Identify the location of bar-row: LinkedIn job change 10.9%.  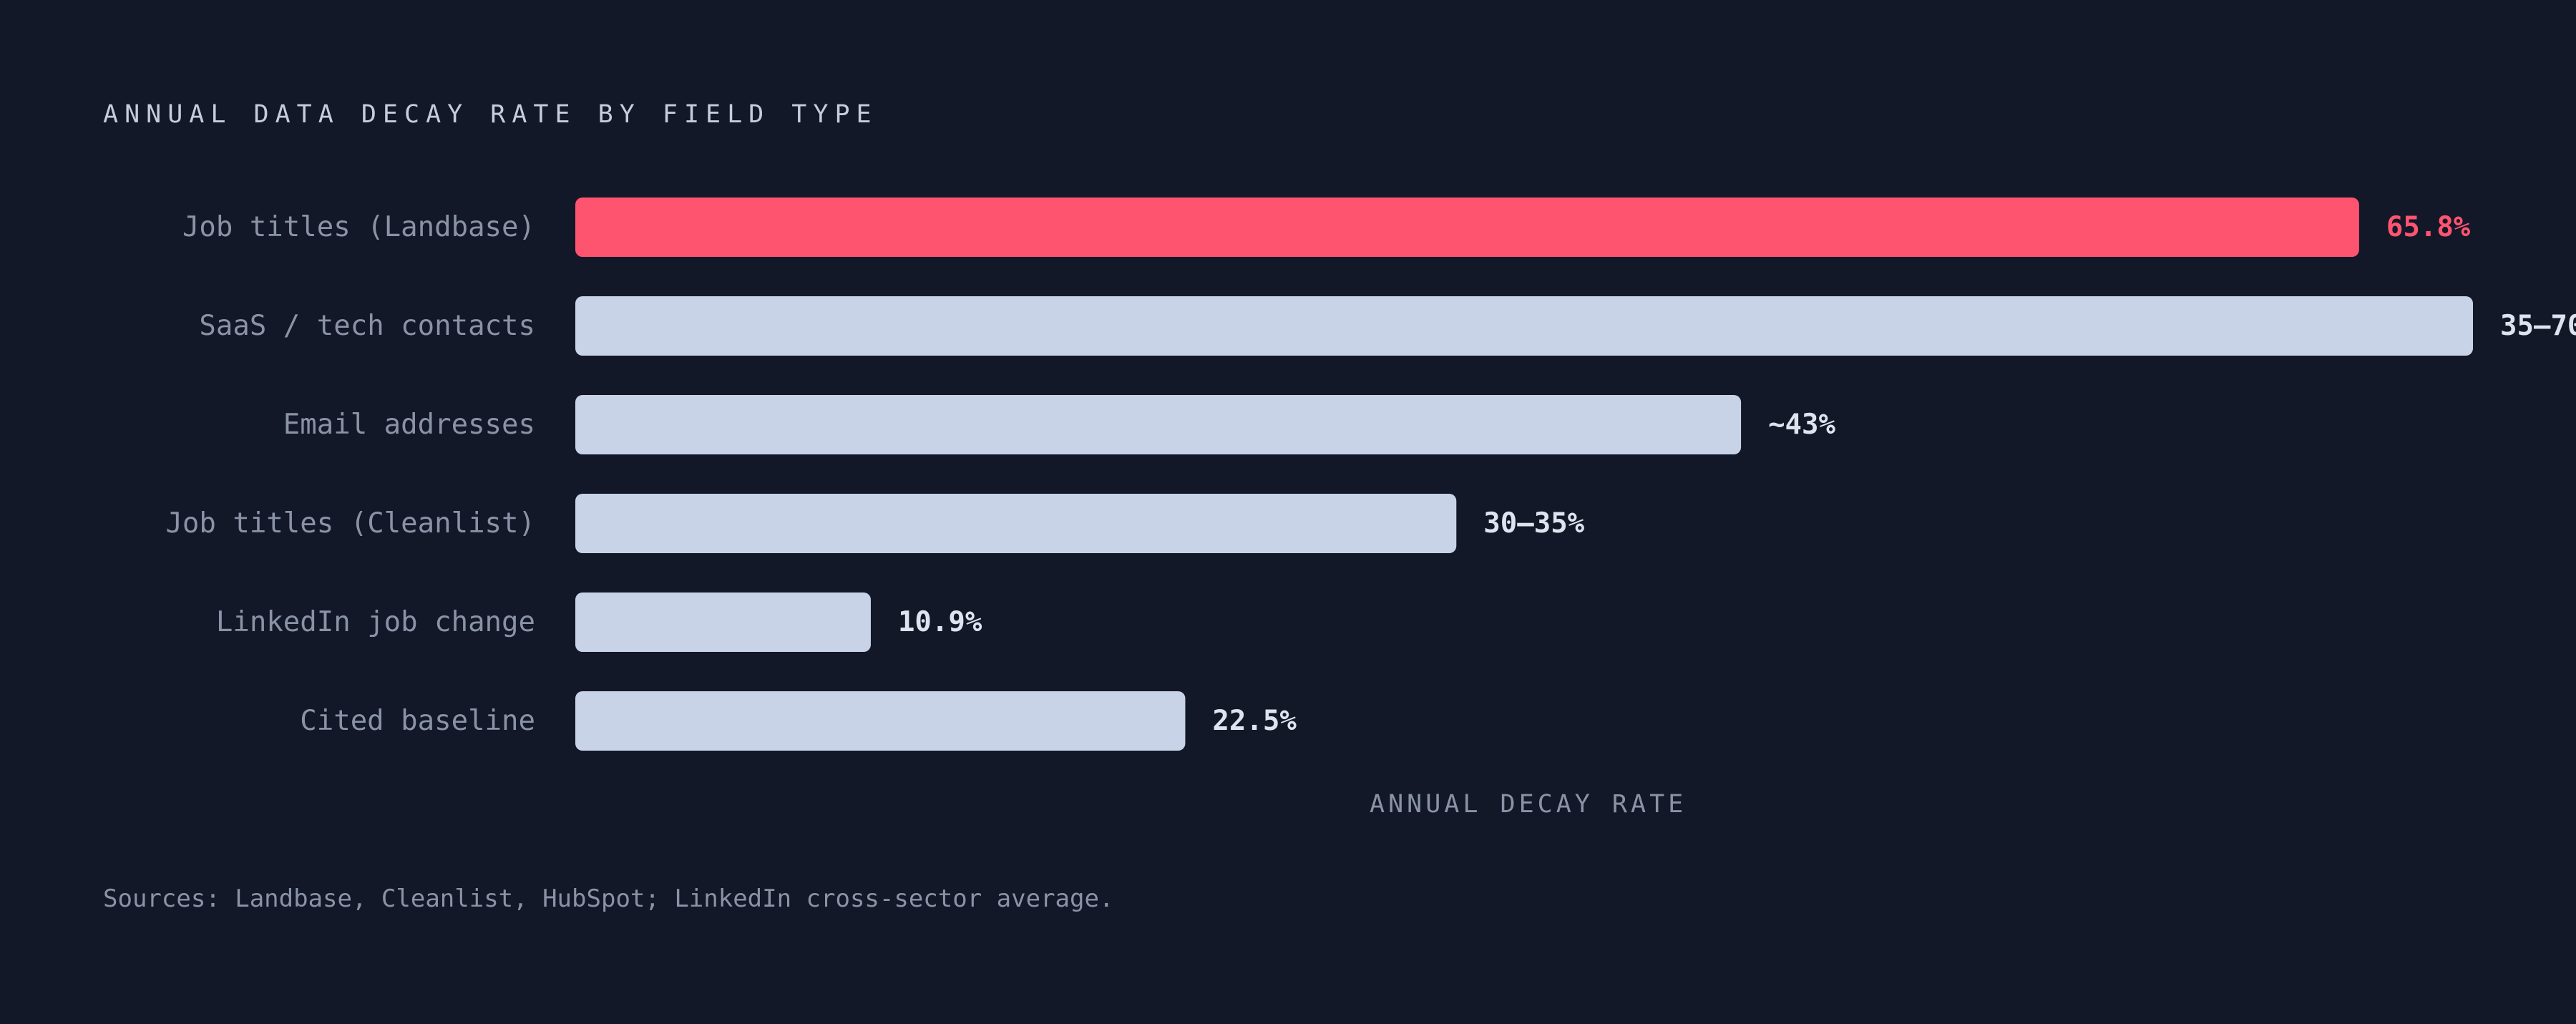
(599, 622).